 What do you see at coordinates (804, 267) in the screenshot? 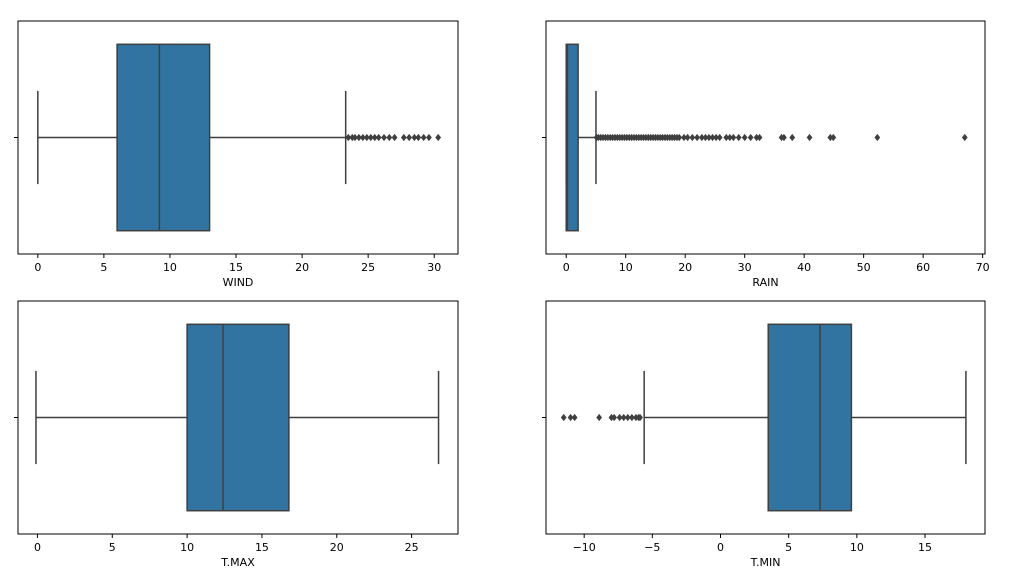
I see `x-tick-label: 40` at bounding box center [804, 267].